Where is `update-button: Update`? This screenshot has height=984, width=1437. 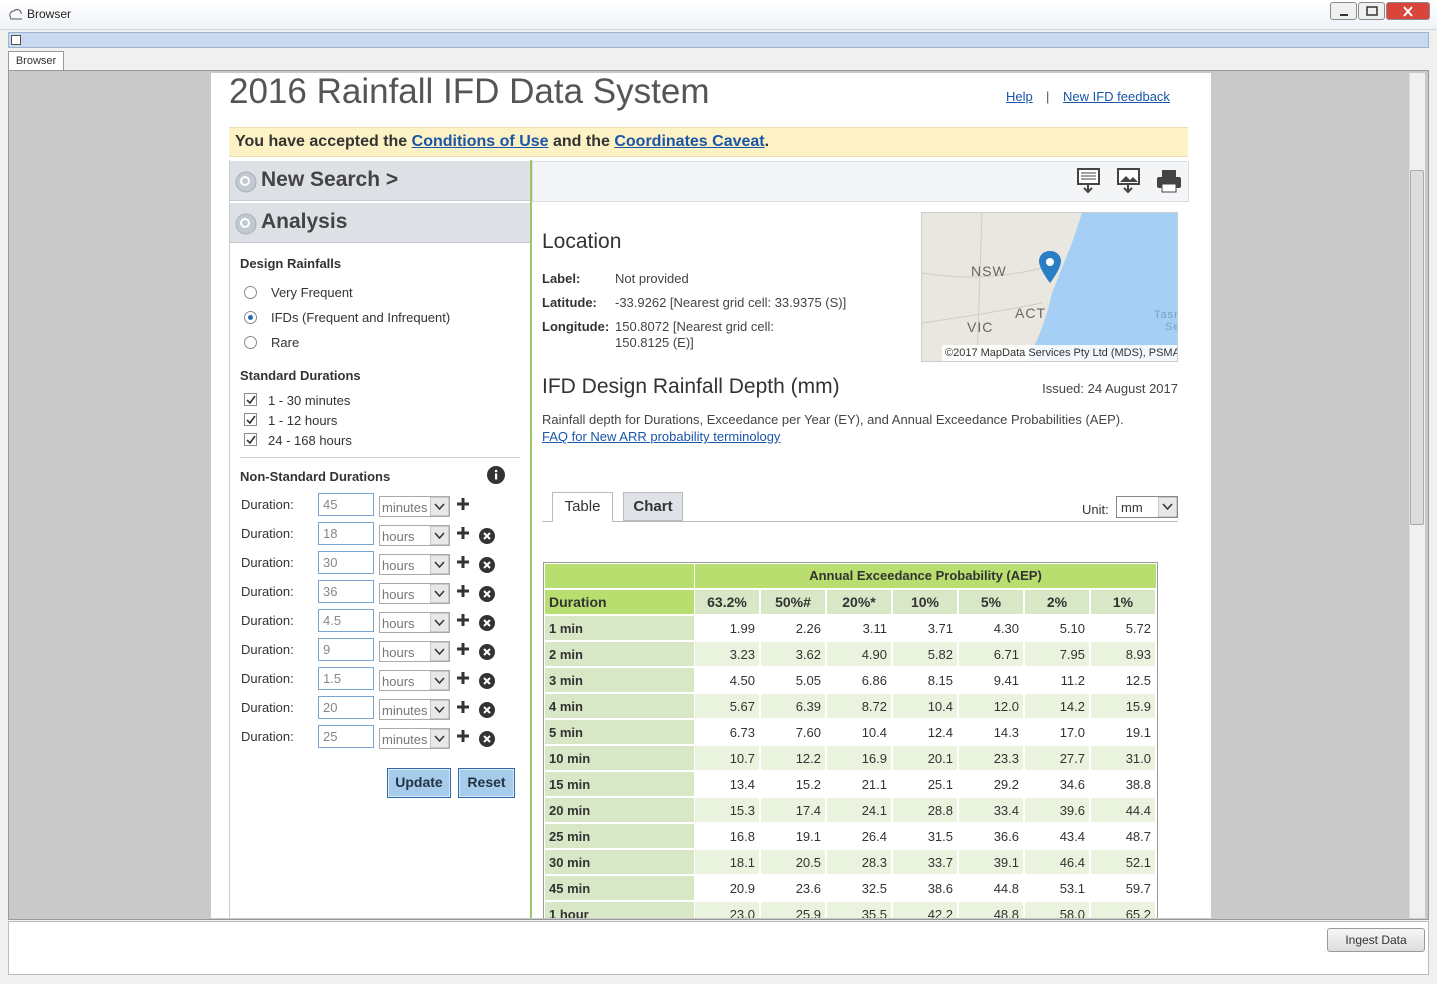
update-button: Update is located at coordinates (419, 783).